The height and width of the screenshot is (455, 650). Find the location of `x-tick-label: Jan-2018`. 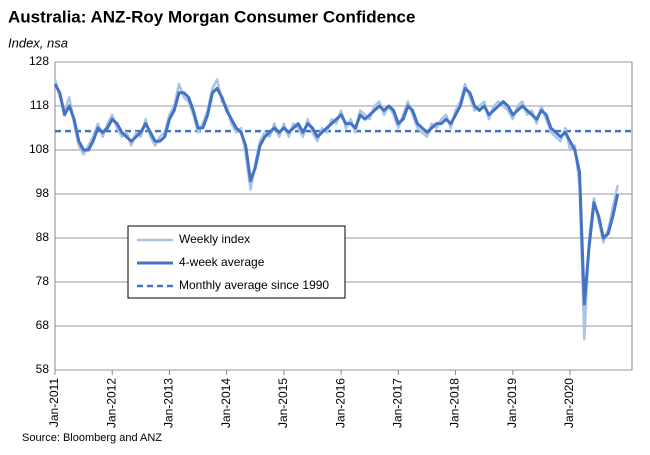

x-tick-label: Jan-2018 is located at coordinates (455, 403).